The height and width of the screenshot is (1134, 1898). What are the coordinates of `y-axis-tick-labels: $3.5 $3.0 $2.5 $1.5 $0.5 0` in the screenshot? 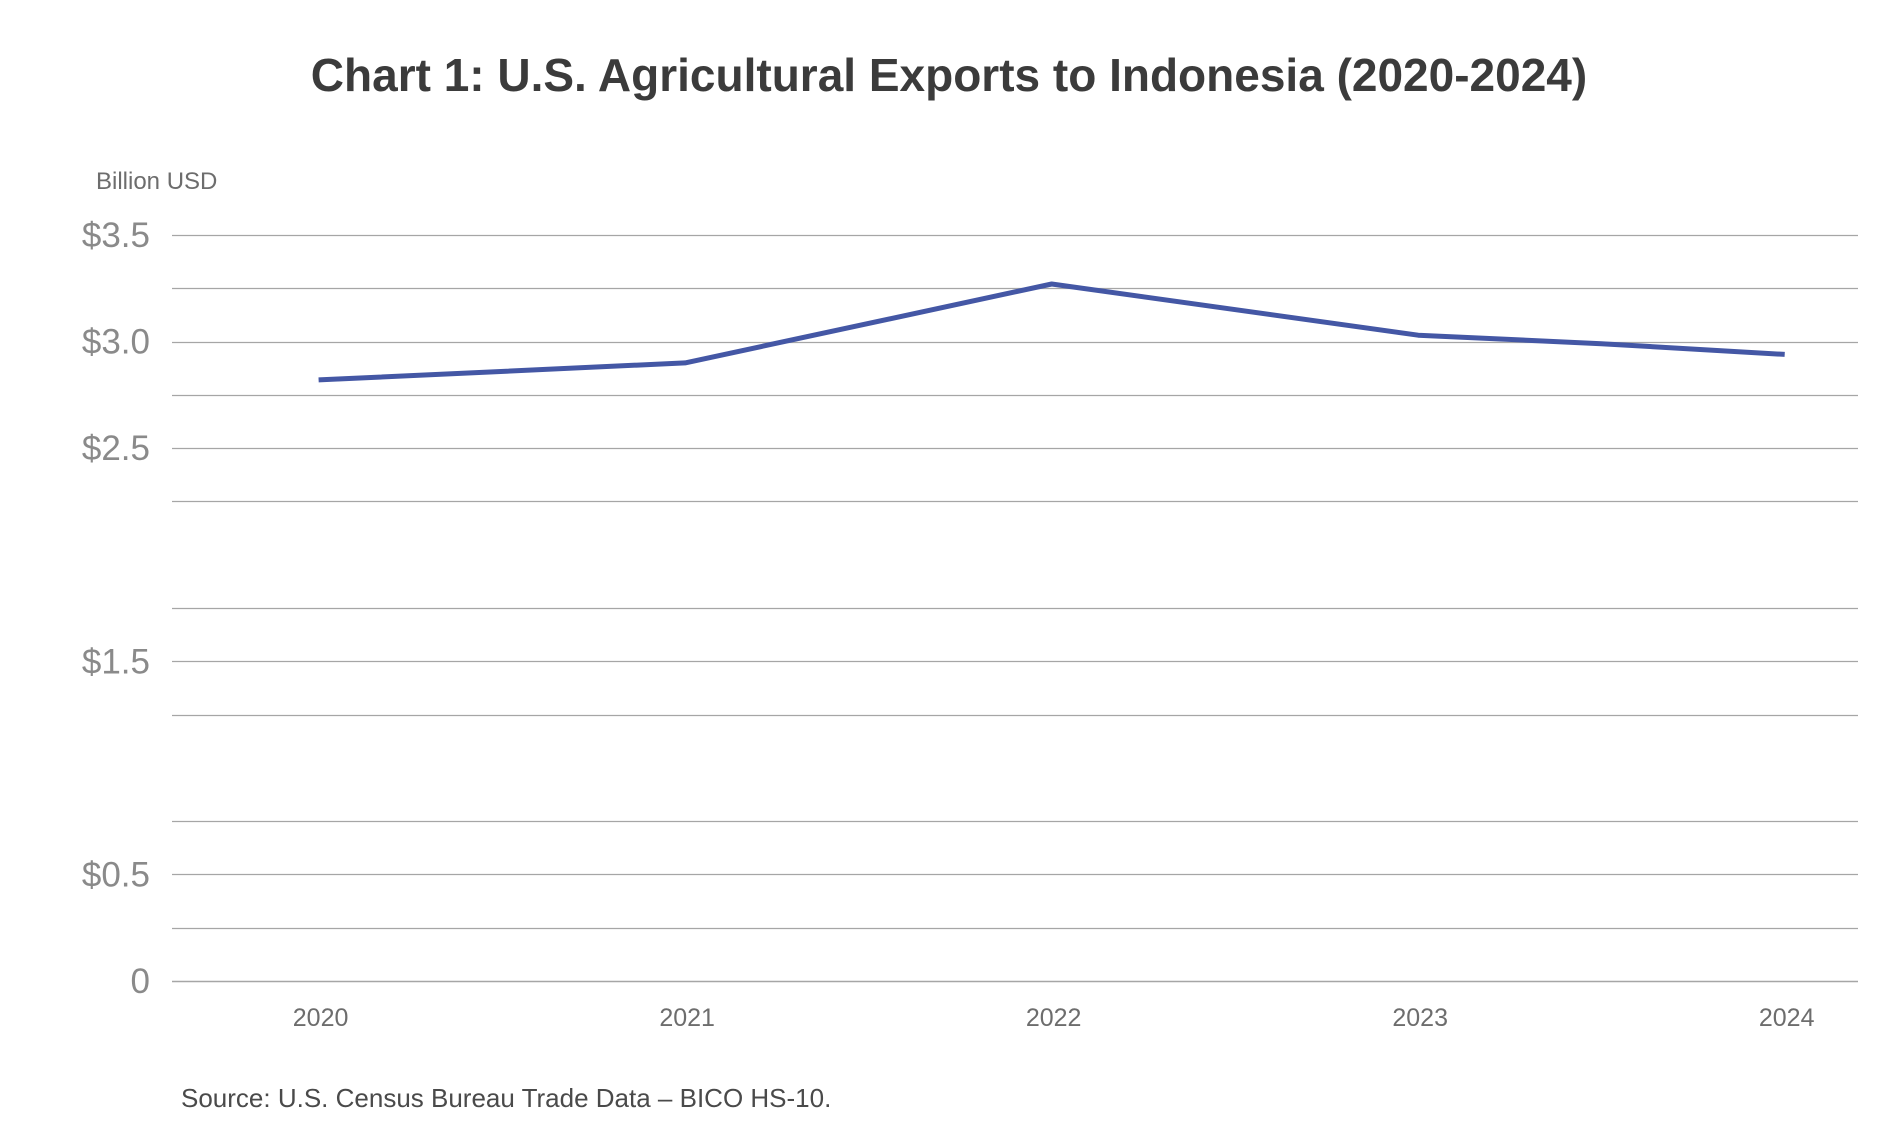 It's located at (116, 608).